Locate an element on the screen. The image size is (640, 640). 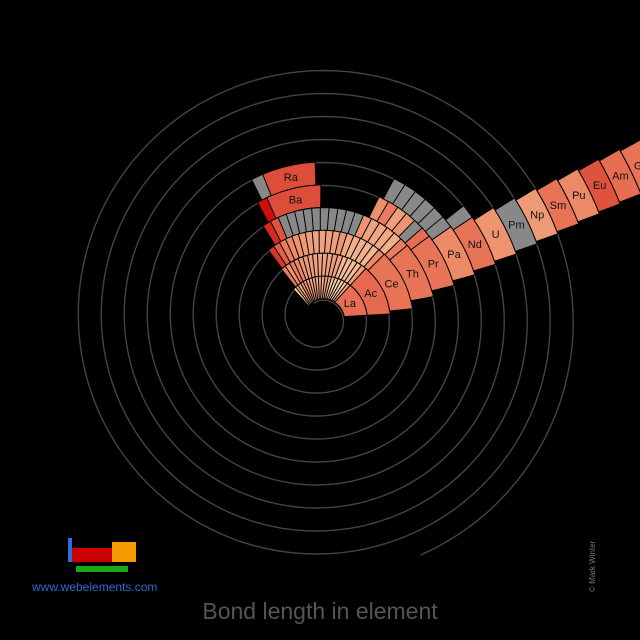
cell-ra is located at coordinates (289, 179).